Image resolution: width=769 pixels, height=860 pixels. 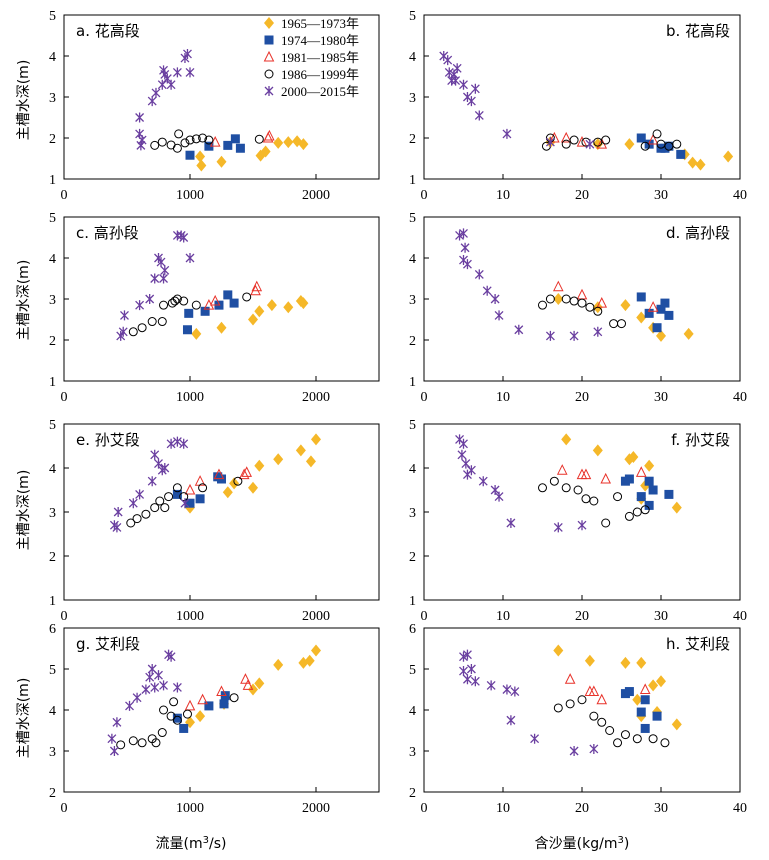 I want to click on legend-entry: 1981—1985年, so click(x=311, y=57).